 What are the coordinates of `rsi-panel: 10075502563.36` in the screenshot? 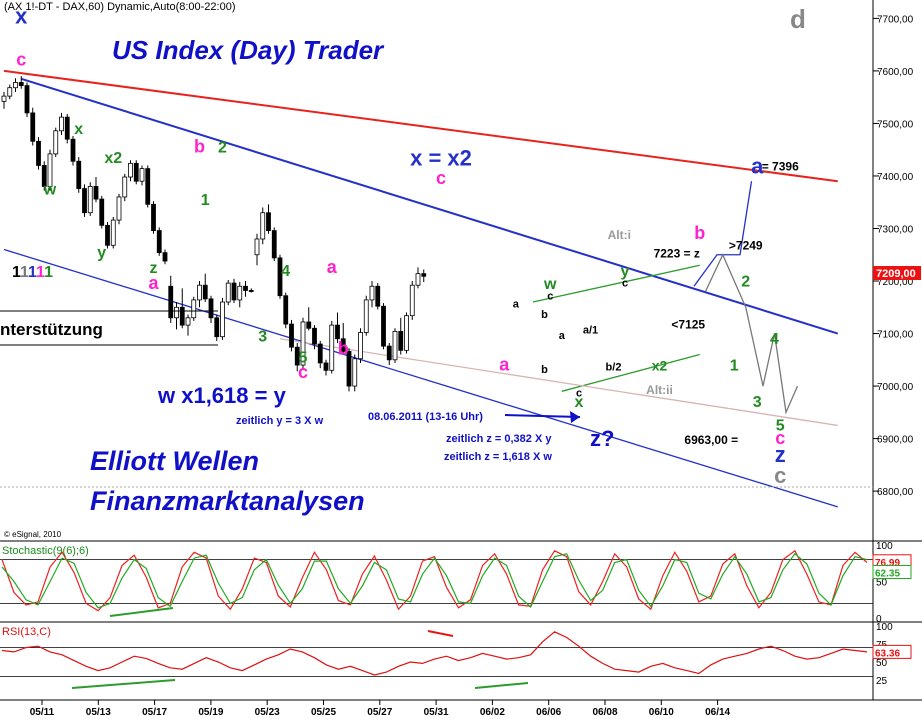 It's located at (456, 655).